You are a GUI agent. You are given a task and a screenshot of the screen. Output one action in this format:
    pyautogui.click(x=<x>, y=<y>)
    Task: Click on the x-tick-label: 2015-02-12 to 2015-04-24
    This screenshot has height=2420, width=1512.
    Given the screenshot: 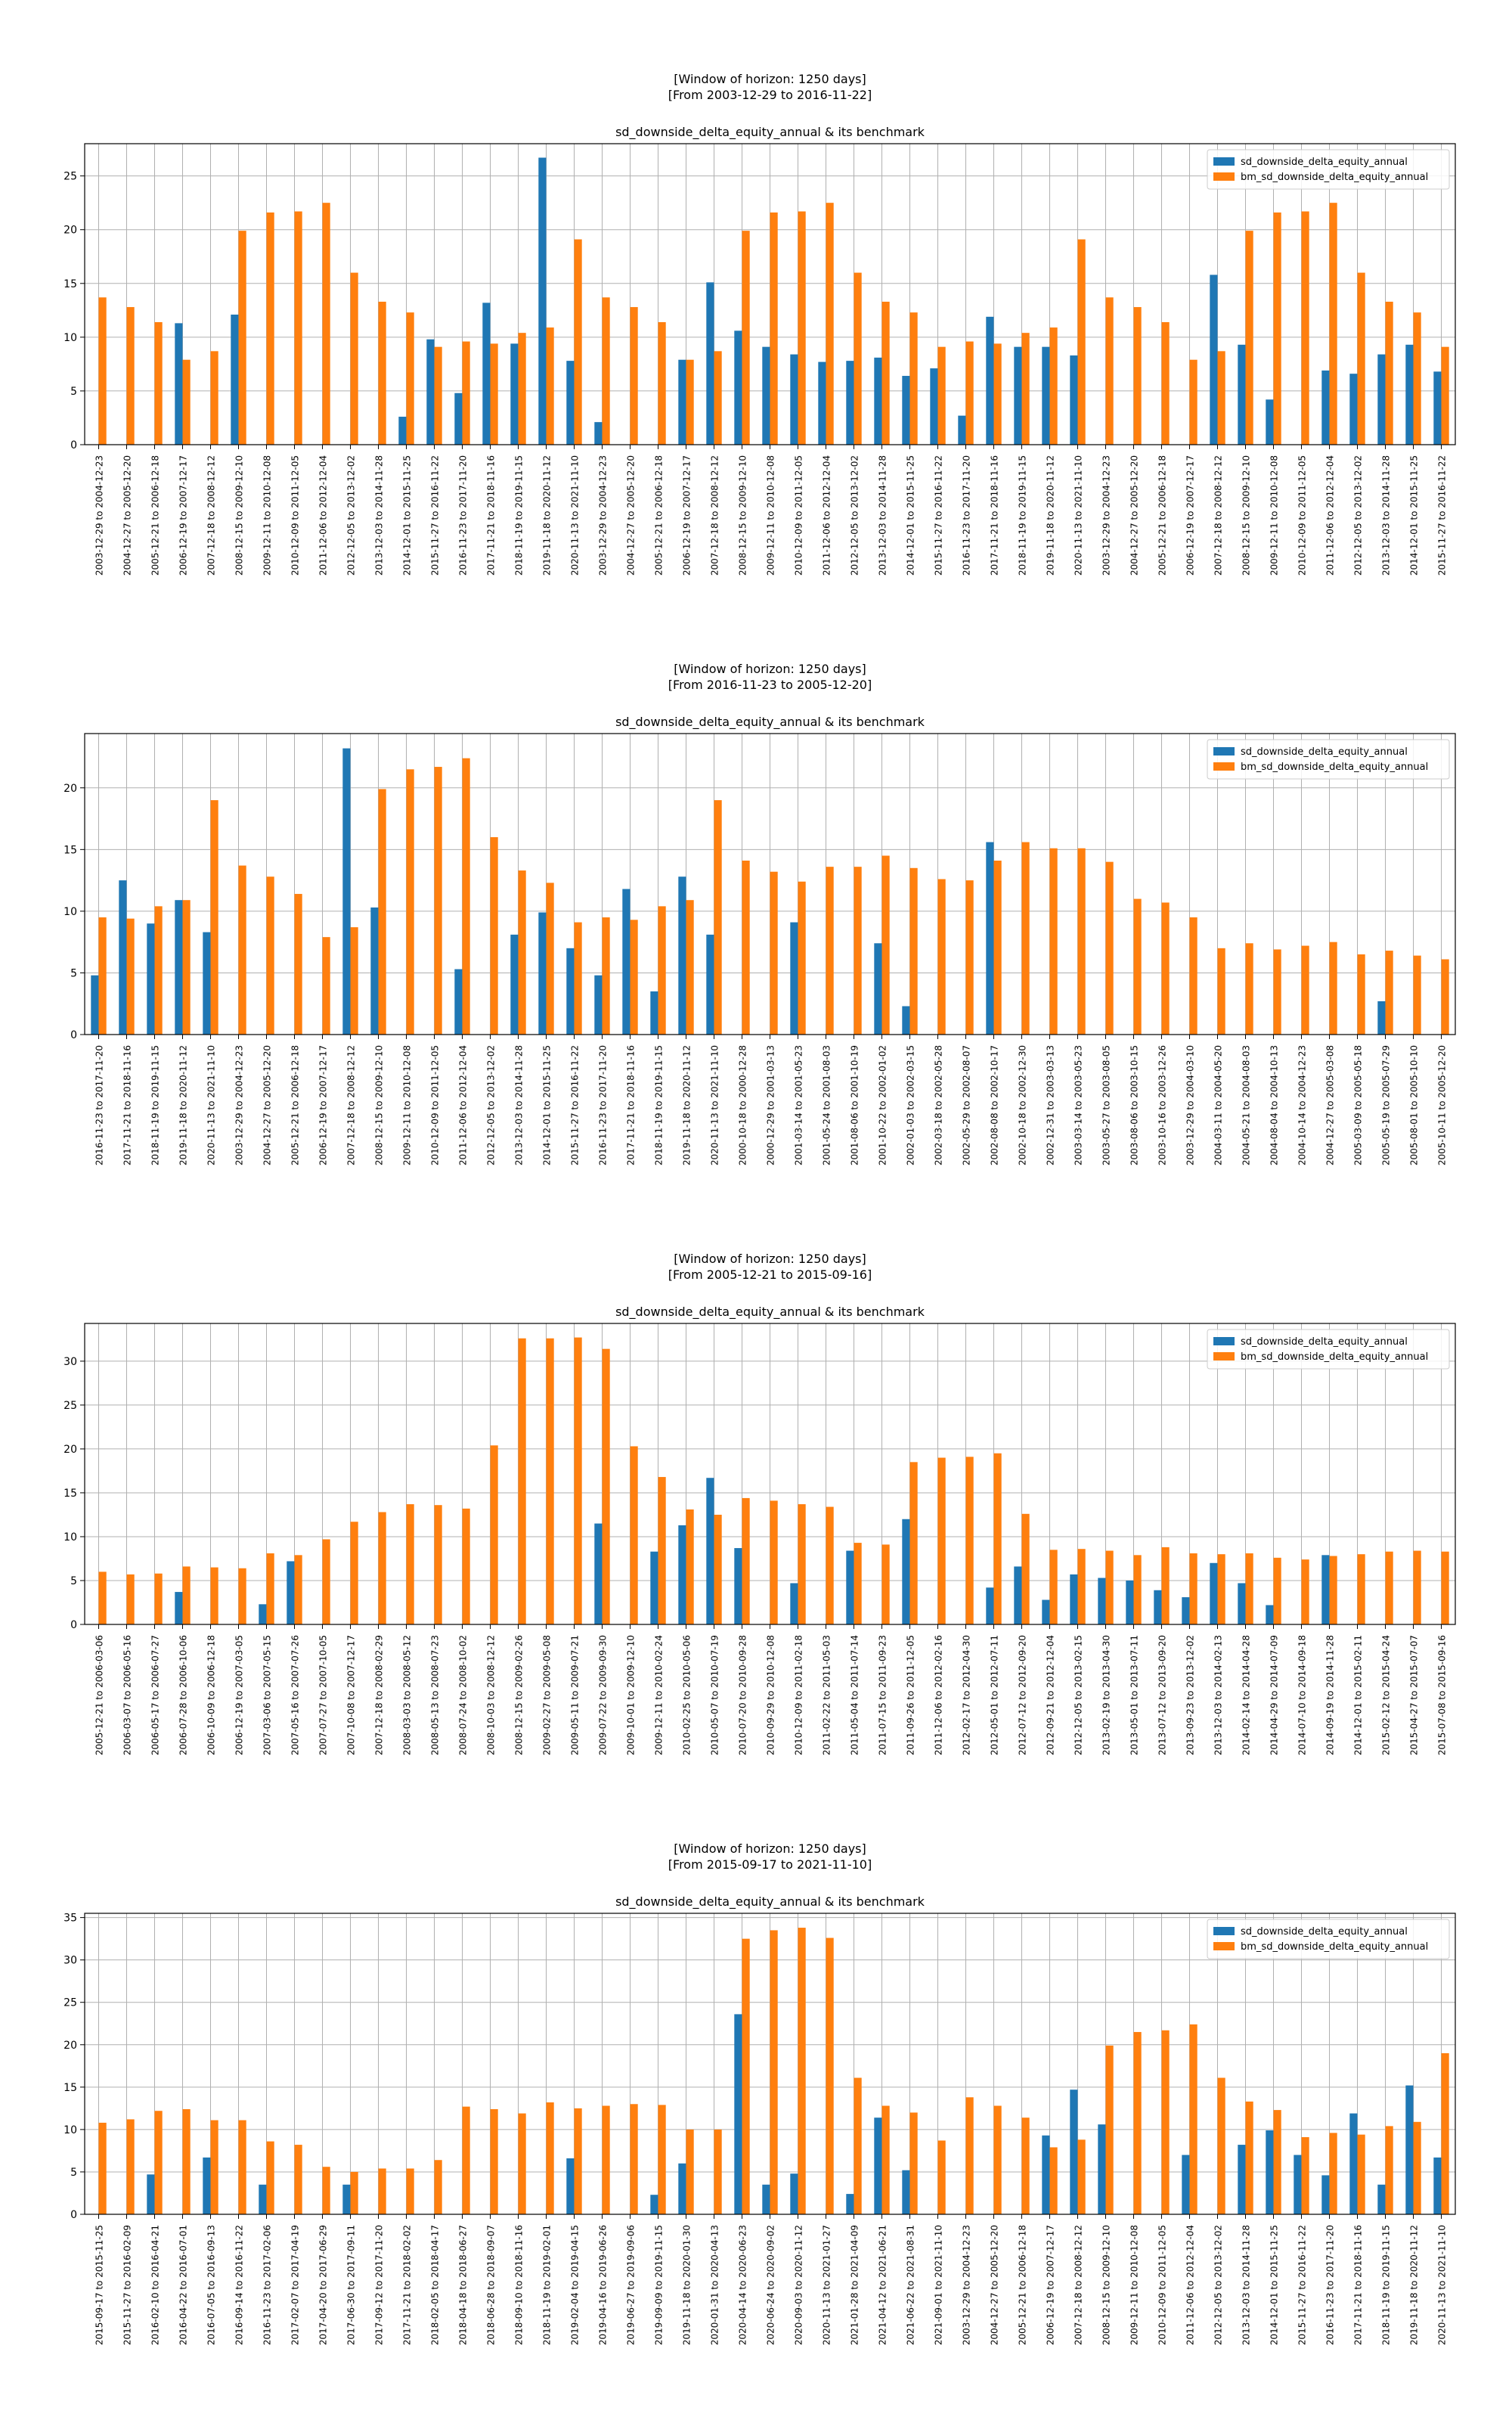 What is the action you would take?
    pyautogui.click(x=1386, y=1695)
    